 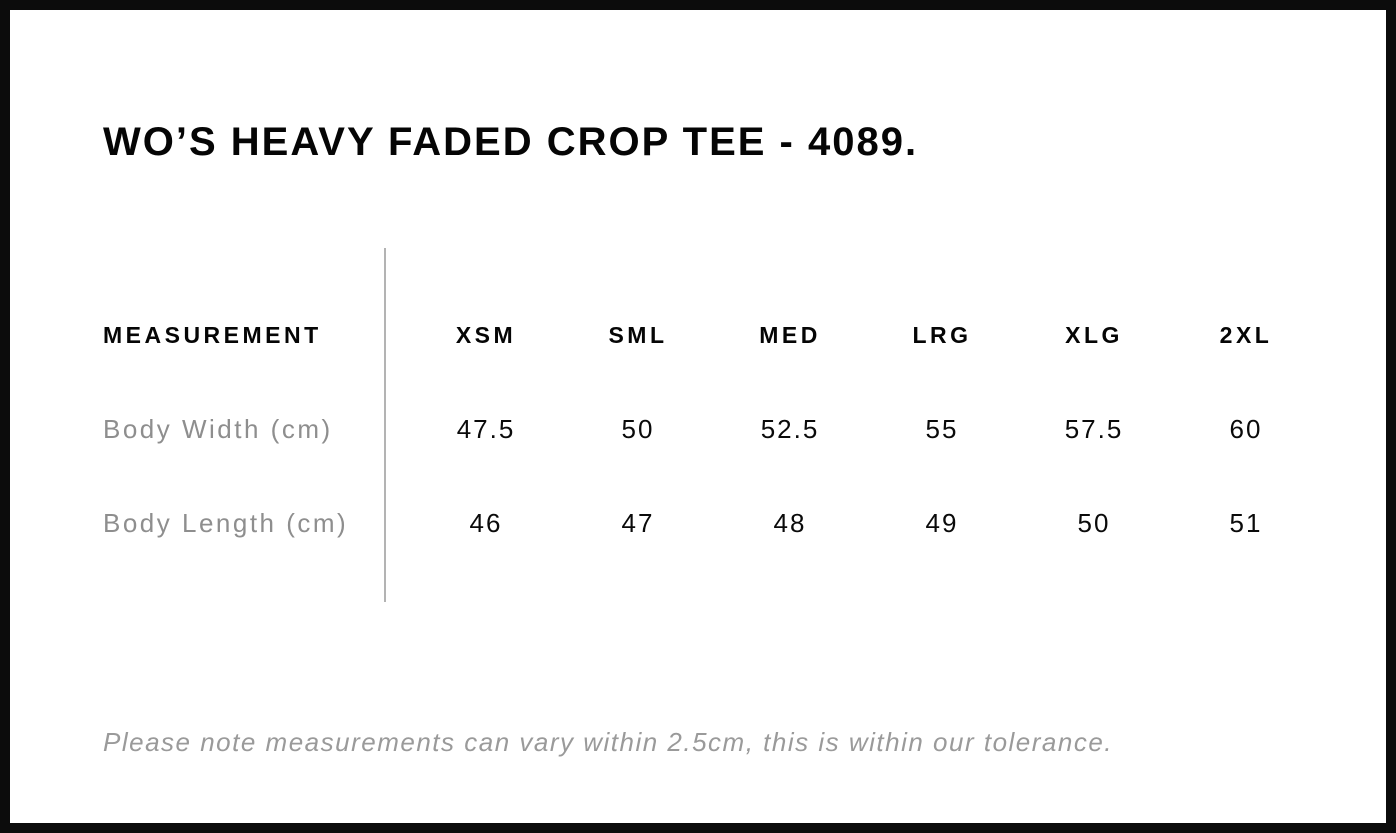 What do you see at coordinates (218, 428) in the screenshot?
I see `row-label-body-width: Body Width (cm)` at bounding box center [218, 428].